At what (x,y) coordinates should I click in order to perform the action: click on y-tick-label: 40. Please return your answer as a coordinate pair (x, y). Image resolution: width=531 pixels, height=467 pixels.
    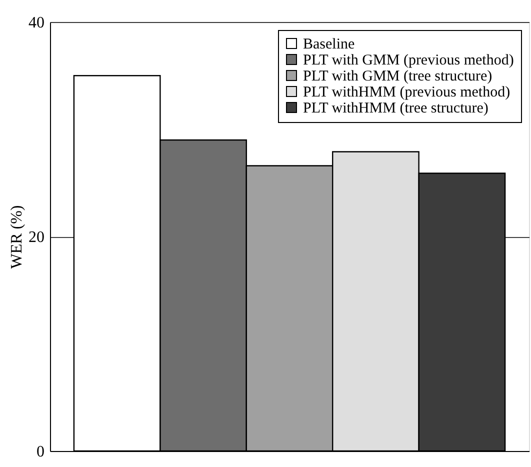
    Looking at the image, I should click on (36, 23).